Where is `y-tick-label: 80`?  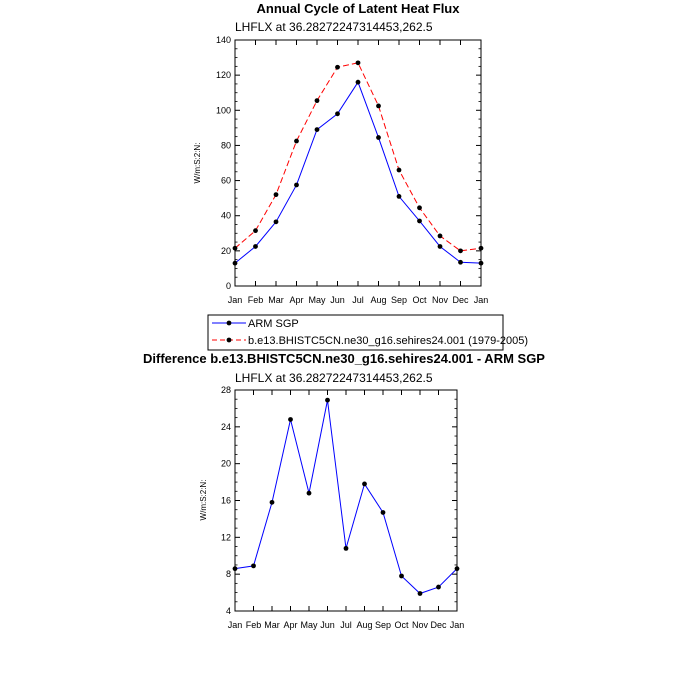
y-tick-label: 80 is located at coordinates (226, 145).